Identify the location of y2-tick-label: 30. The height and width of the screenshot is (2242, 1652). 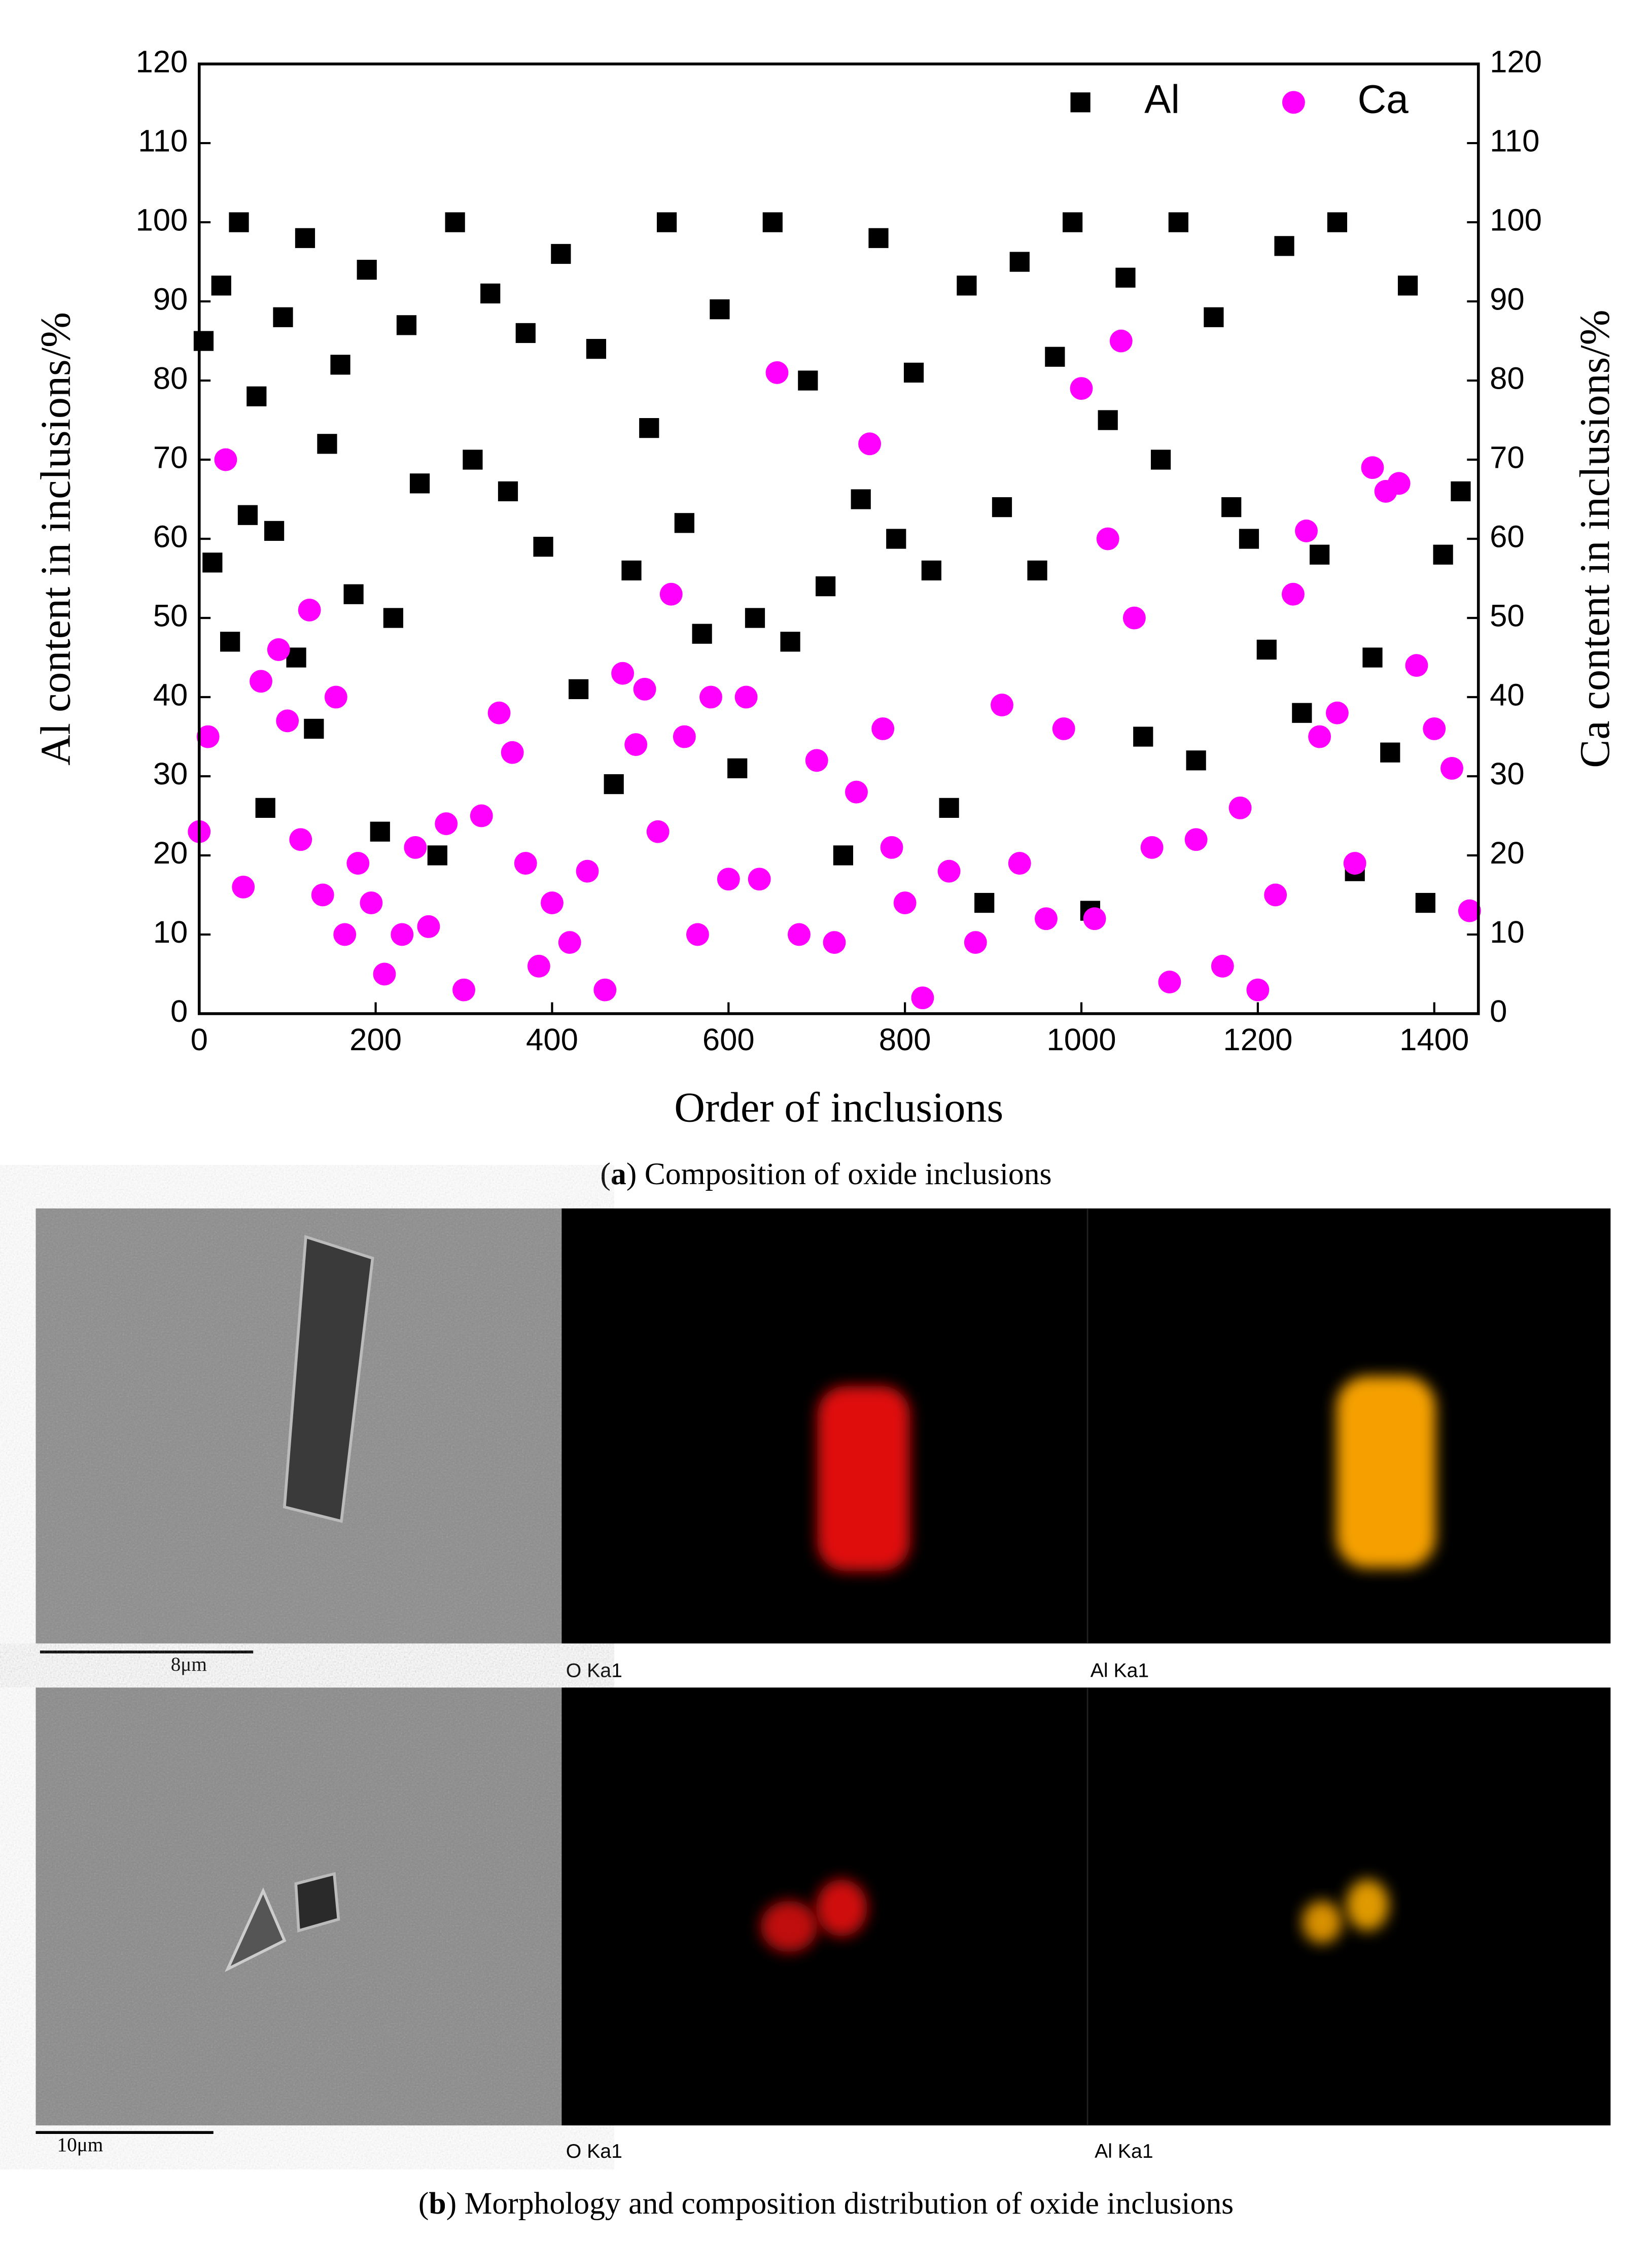
(1507, 773).